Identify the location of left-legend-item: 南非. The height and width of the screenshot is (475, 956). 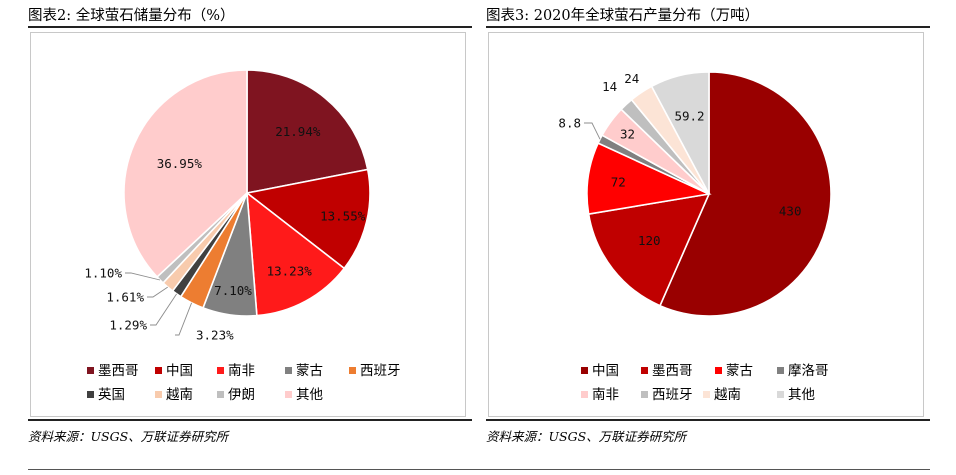
(236, 369).